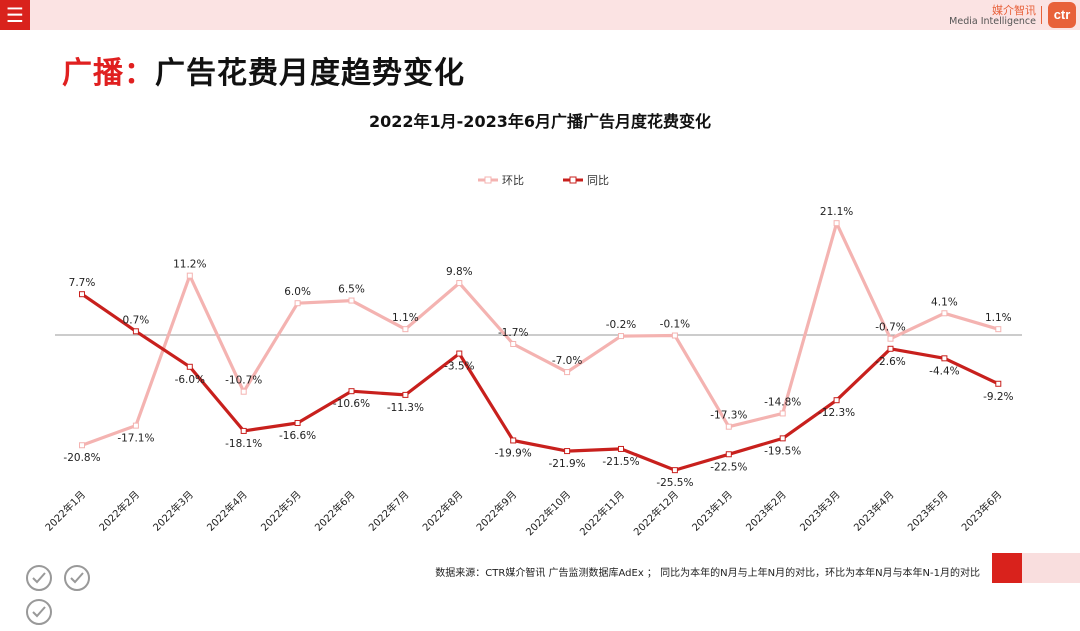 Image resolution: width=1080 pixels, height=631 pixels. I want to click on menu-icon: ☰, so click(15, 15).